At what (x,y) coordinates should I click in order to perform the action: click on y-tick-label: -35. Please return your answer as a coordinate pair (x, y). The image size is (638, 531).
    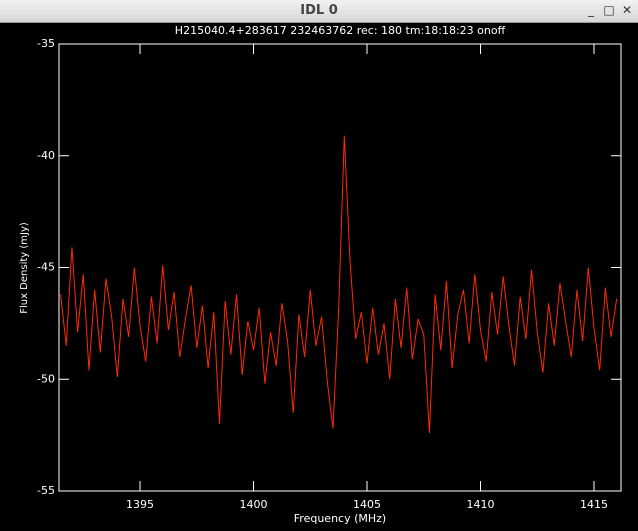
    Looking at the image, I should click on (46, 43).